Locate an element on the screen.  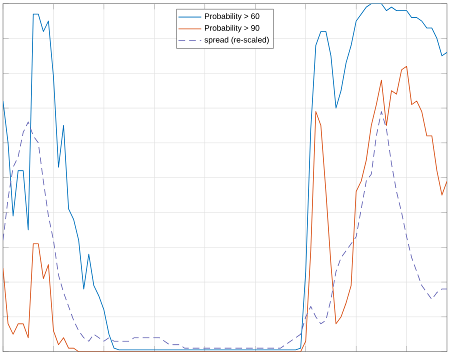
legend-label: spread (re-scaled) is located at coordinates (236, 40).